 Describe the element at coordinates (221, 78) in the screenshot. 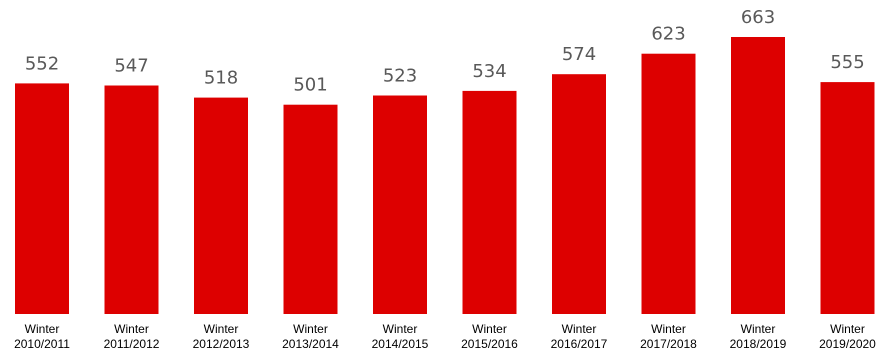

I see `bar-value-label: 518` at that location.